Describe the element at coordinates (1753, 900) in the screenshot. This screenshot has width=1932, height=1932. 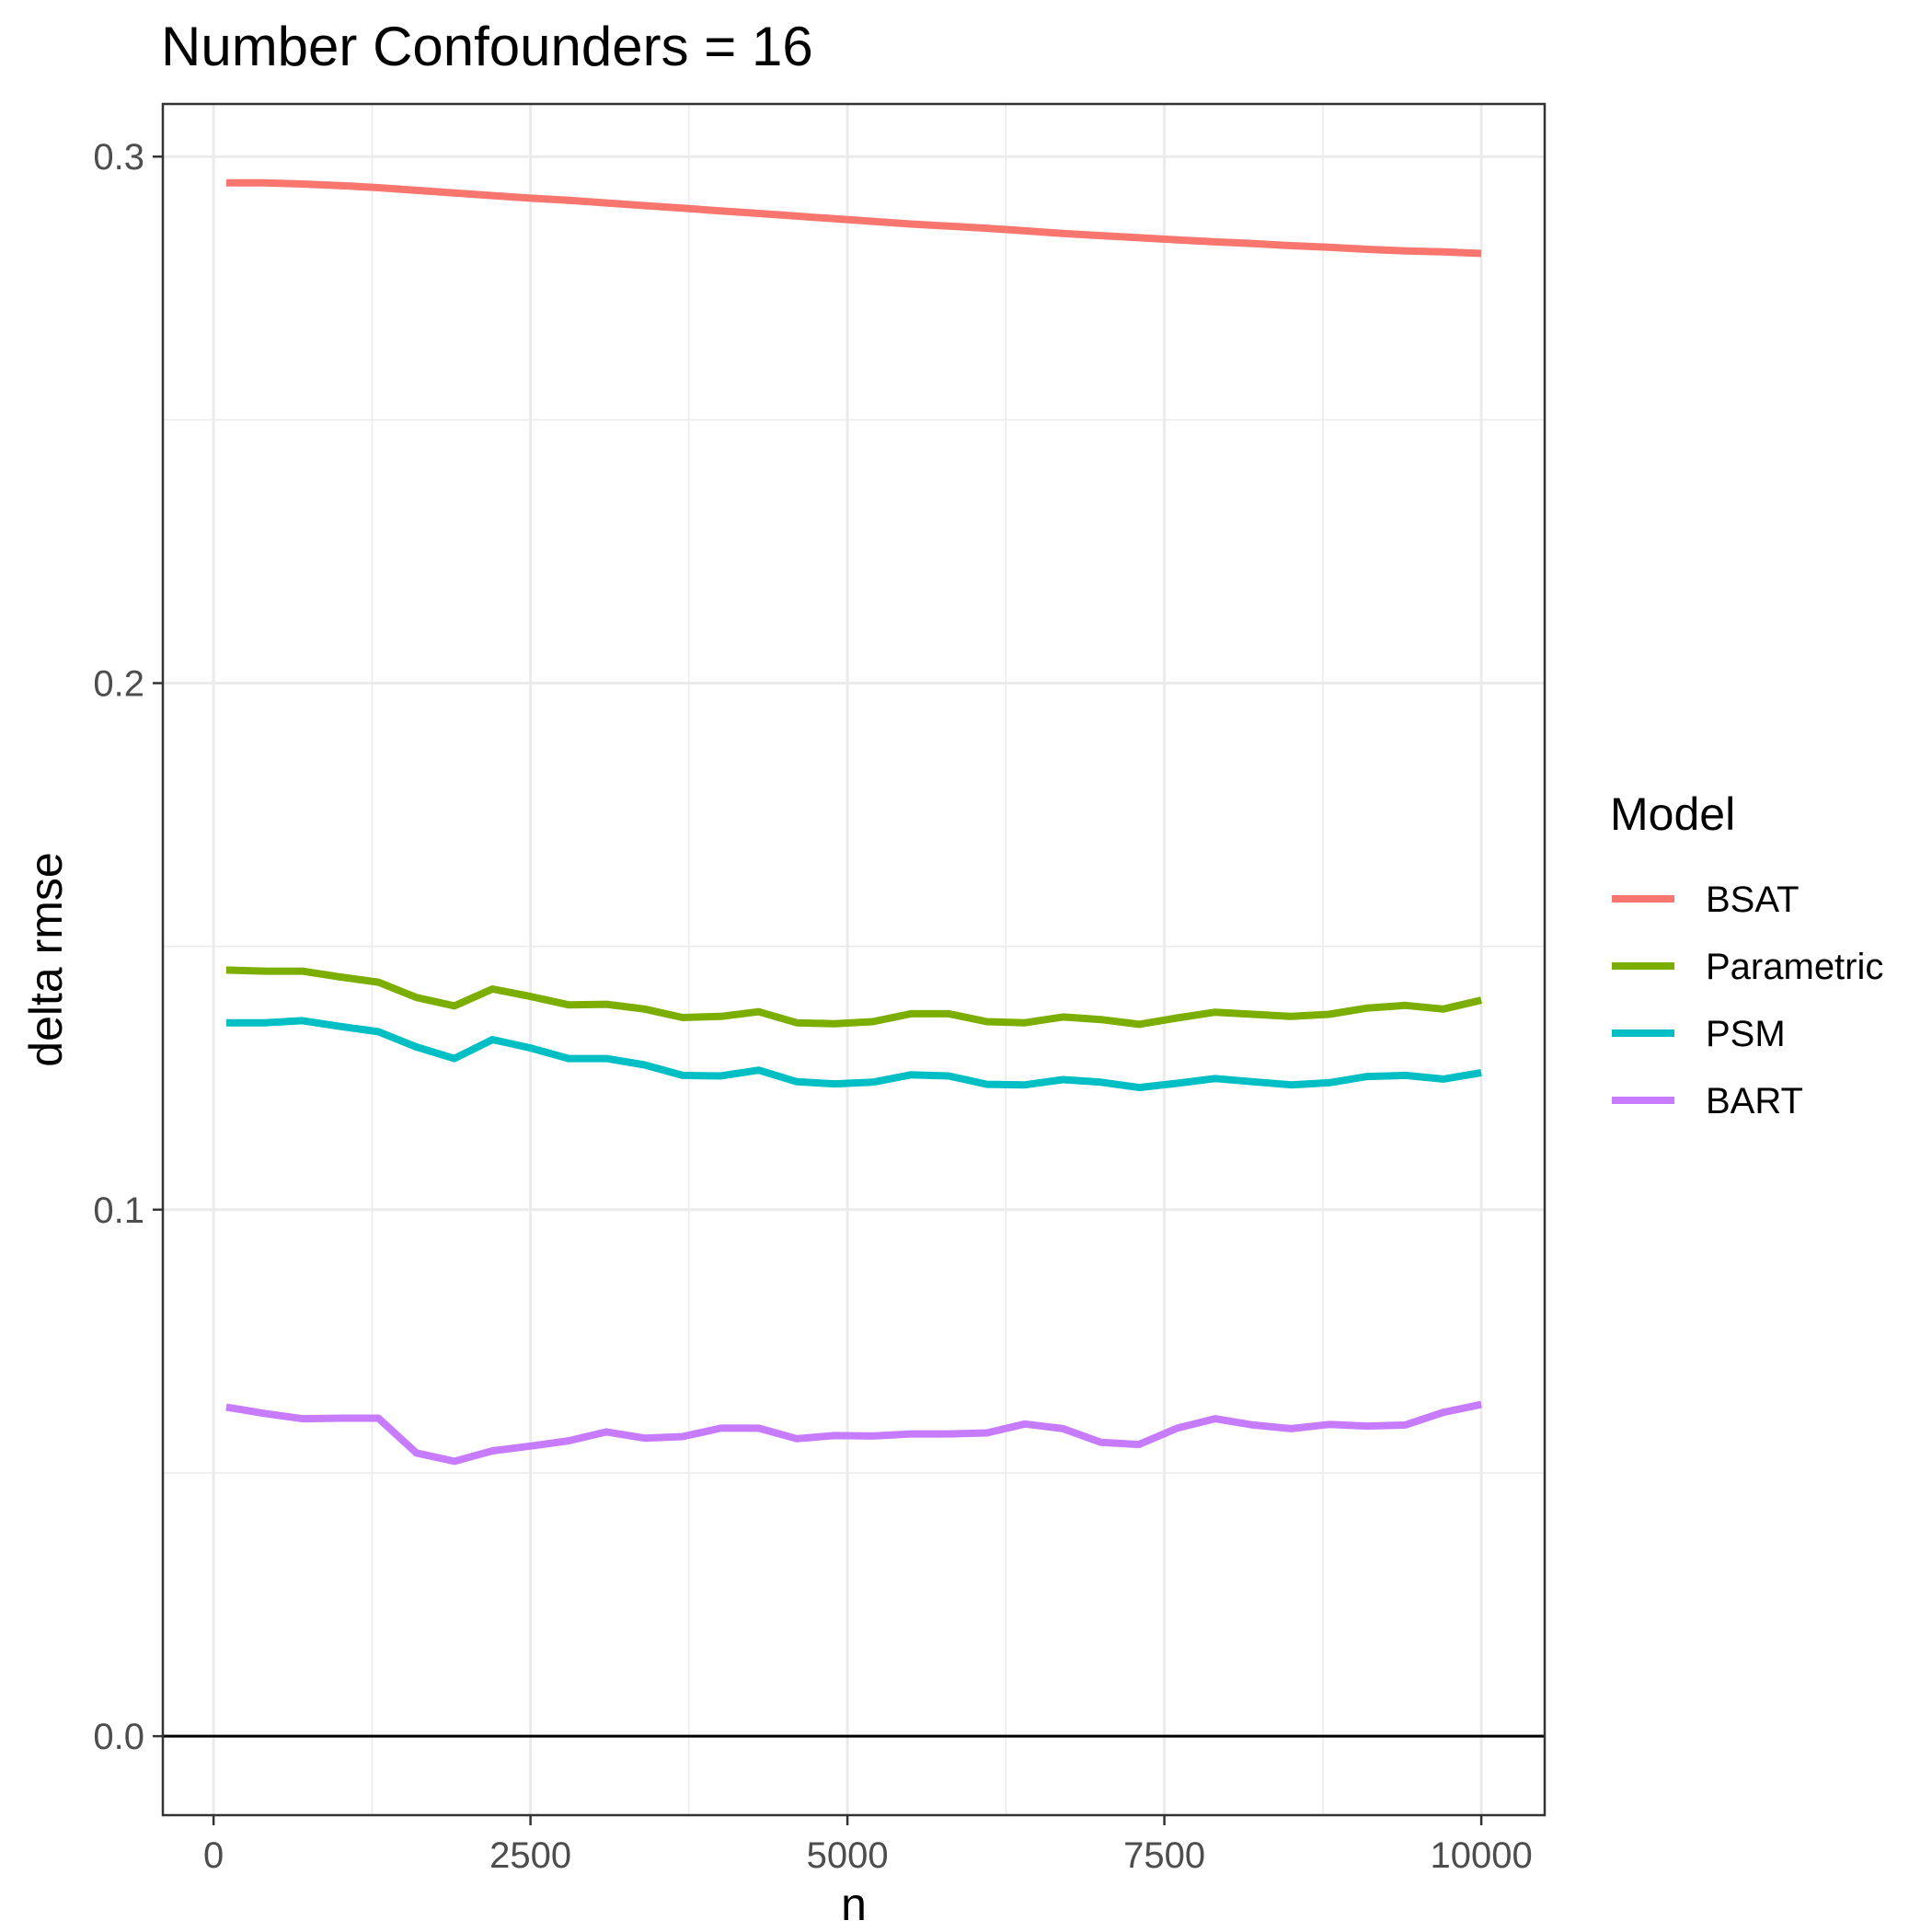
I see `legend-label-bsat: BSAT` at that location.